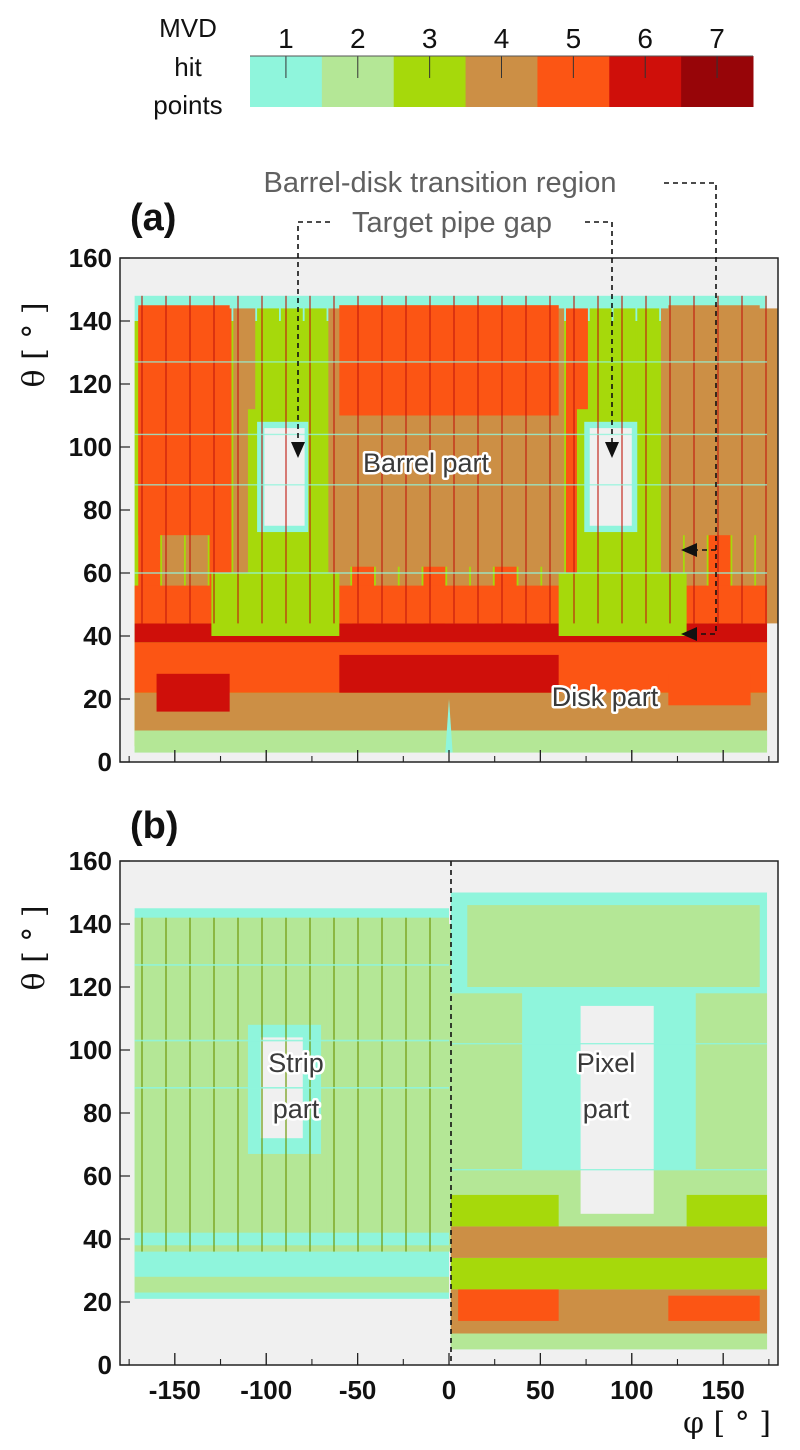  What do you see at coordinates (452, 223) in the screenshot?
I see `gap-annotation: Target pipe gap` at bounding box center [452, 223].